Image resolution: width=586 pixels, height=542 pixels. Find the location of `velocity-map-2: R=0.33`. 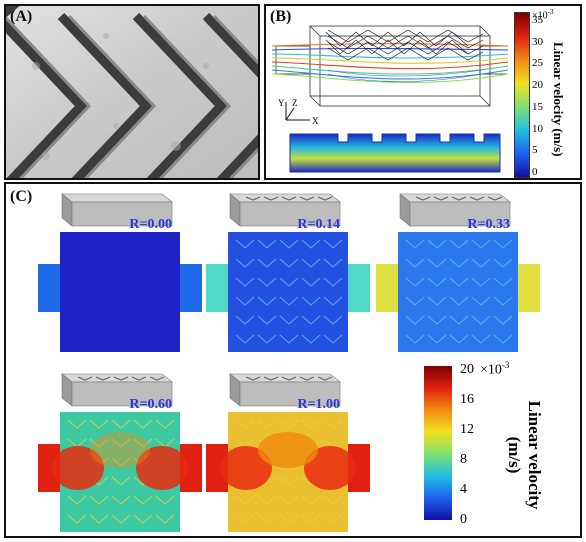

velocity-map-2: R=0.33 is located at coordinates (458, 272).